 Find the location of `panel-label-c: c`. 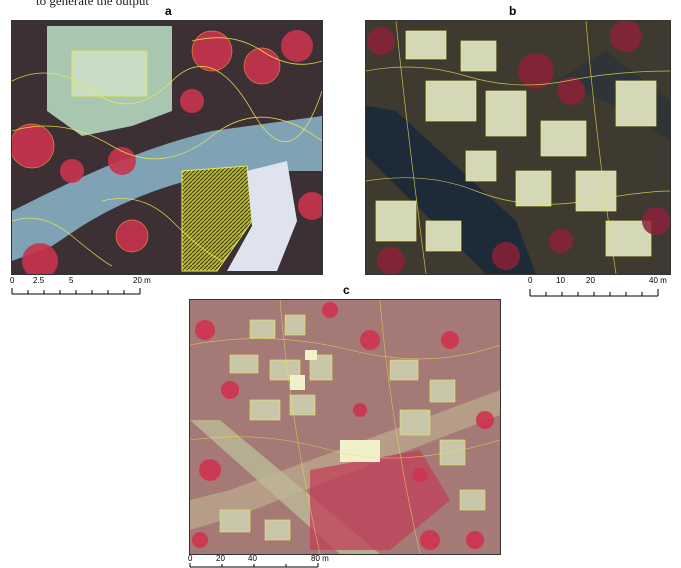

panel-label-c: c is located at coordinates (346, 290).